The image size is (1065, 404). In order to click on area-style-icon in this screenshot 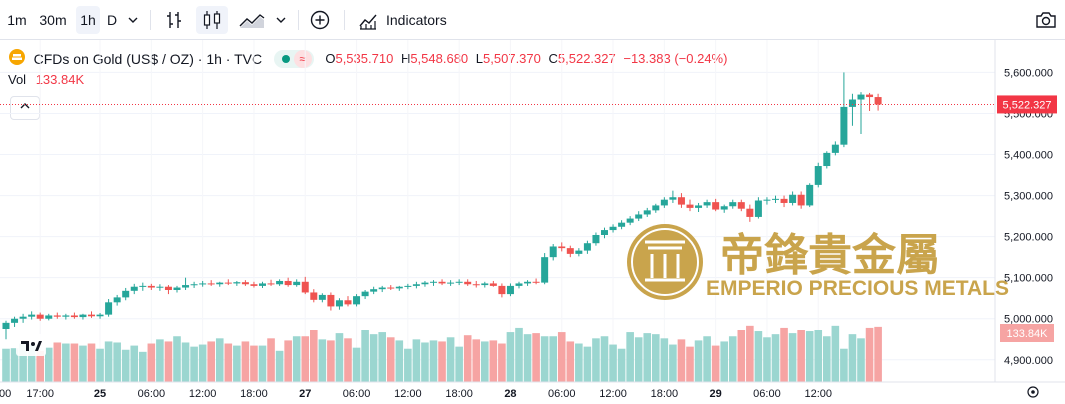, I will do `click(252, 20)`.